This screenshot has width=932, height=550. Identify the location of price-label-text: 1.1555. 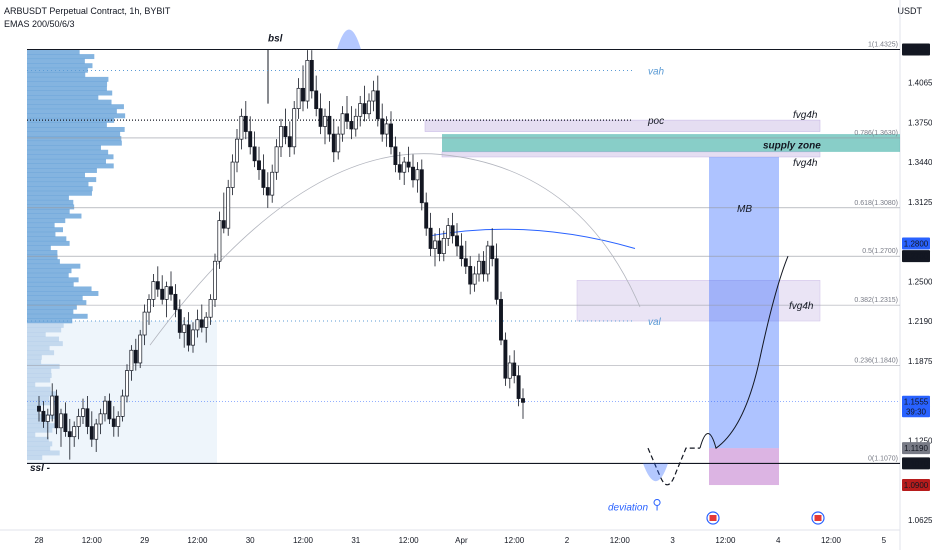
(916, 402).